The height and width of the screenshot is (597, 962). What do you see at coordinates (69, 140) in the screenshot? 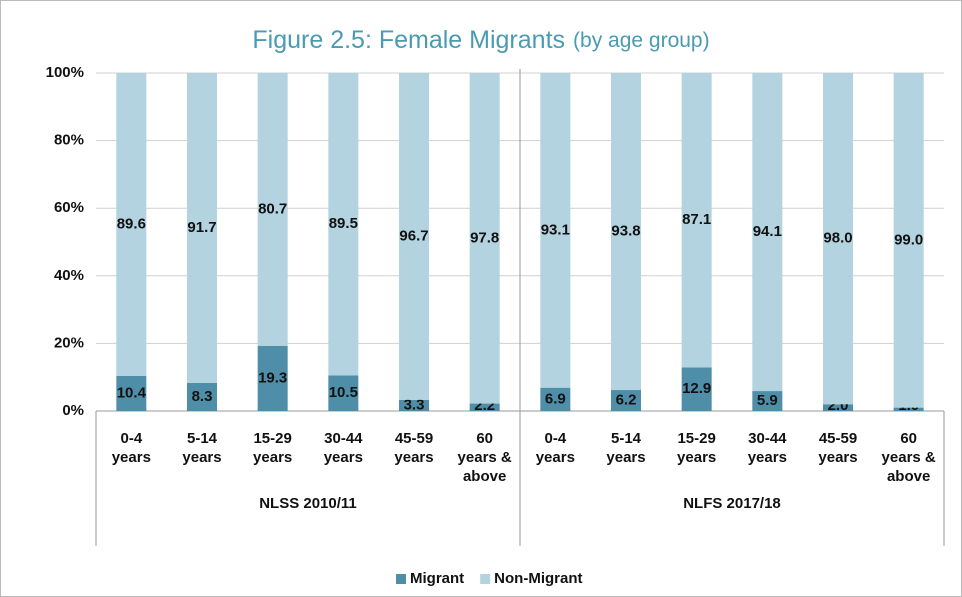
I see `y-tick-label: 80%` at bounding box center [69, 140].